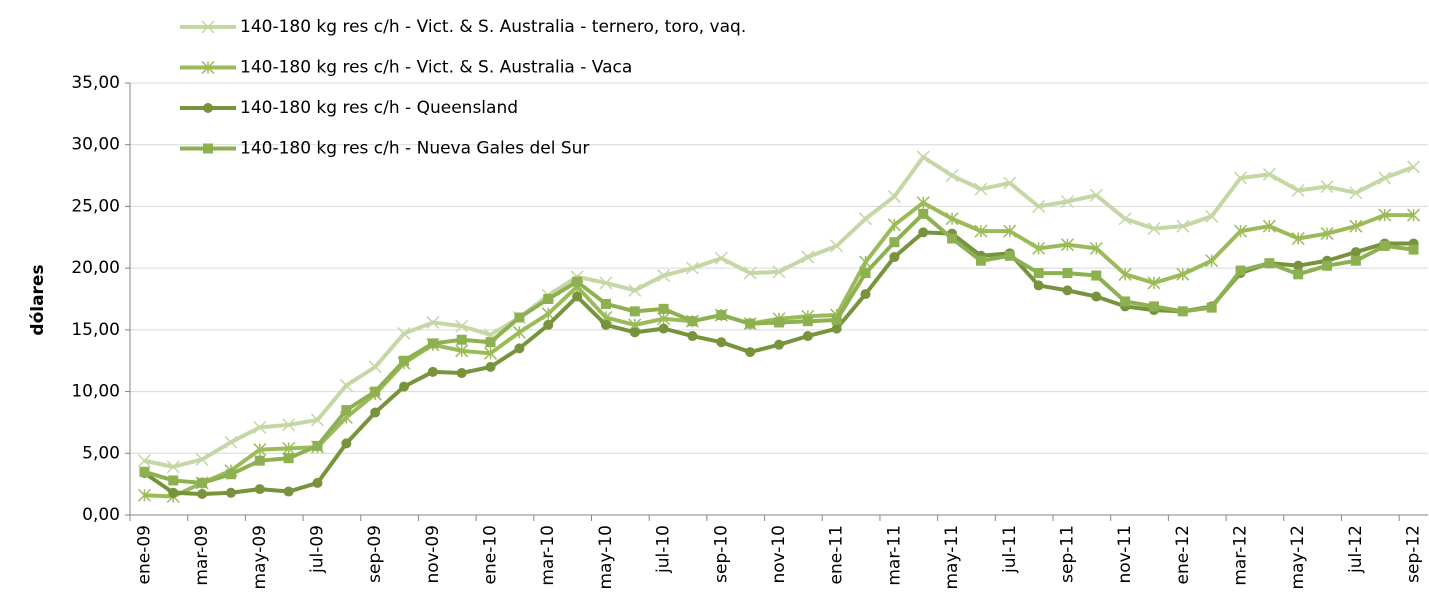  What do you see at coordinates (1298, 557) in the screenshot?
I see `x-tick-label: may-12` at bounding box center [1298, 557].